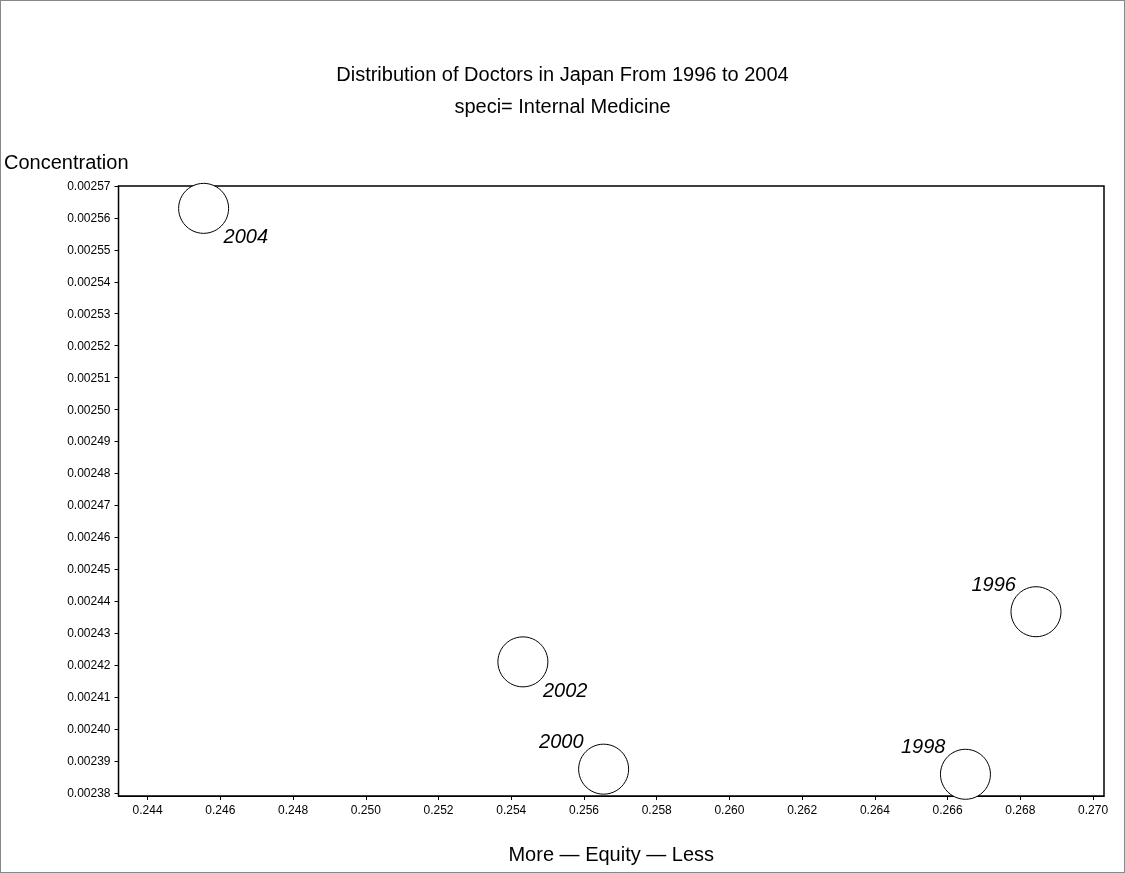 The width and height of the screenshot is (1125, 873). Describe the element at coordinates (89, 473) in the screenshot. I see `y-tick-label: 0.00248` at that location.